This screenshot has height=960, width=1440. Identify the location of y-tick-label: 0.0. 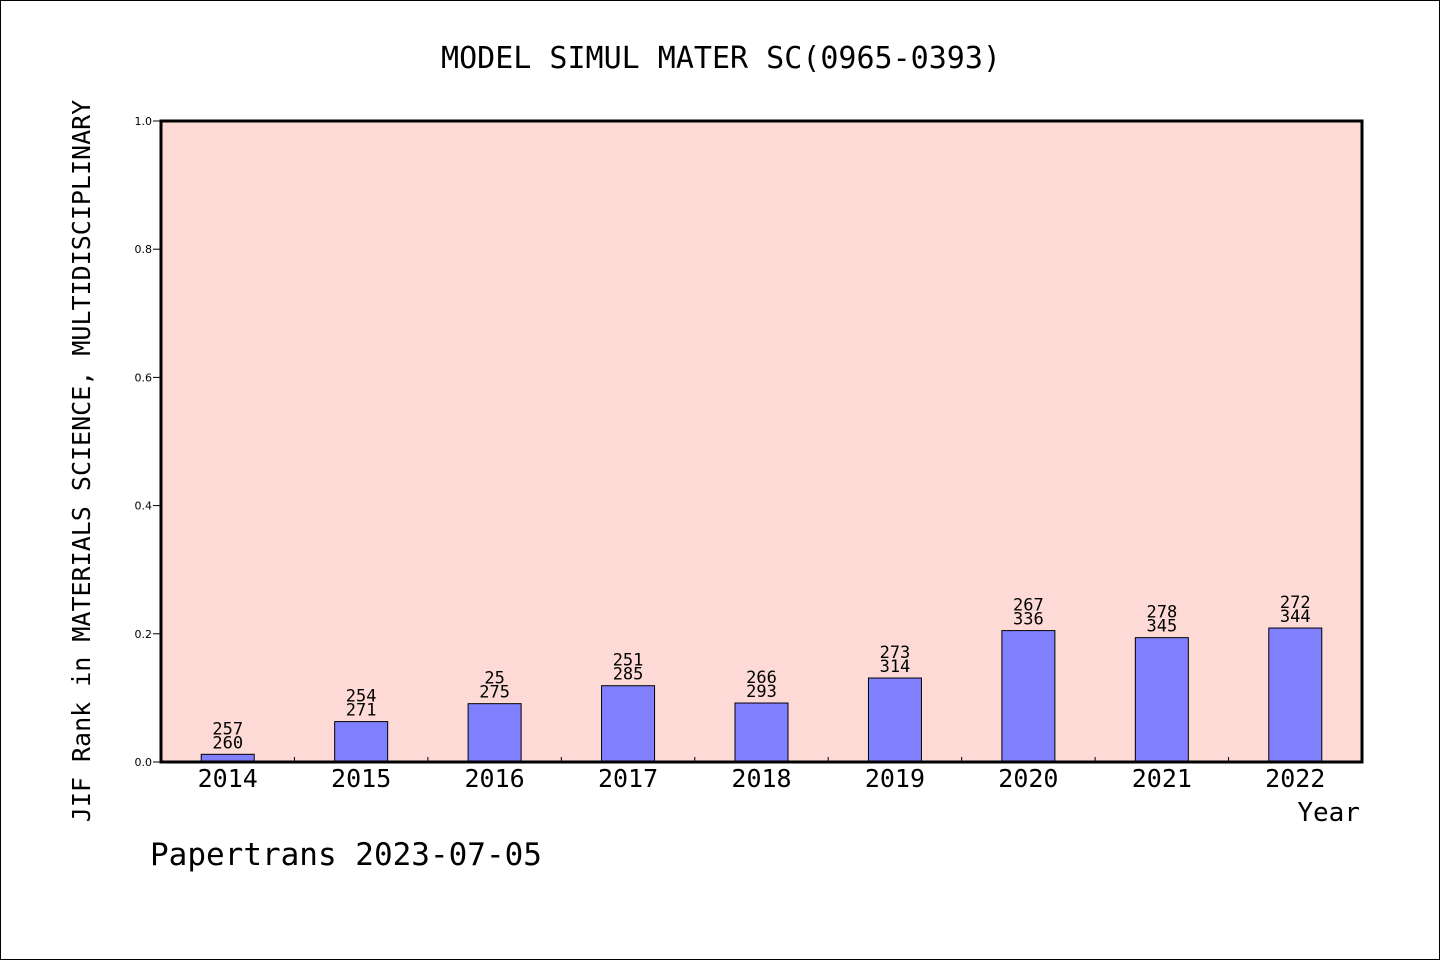
(144, 762).